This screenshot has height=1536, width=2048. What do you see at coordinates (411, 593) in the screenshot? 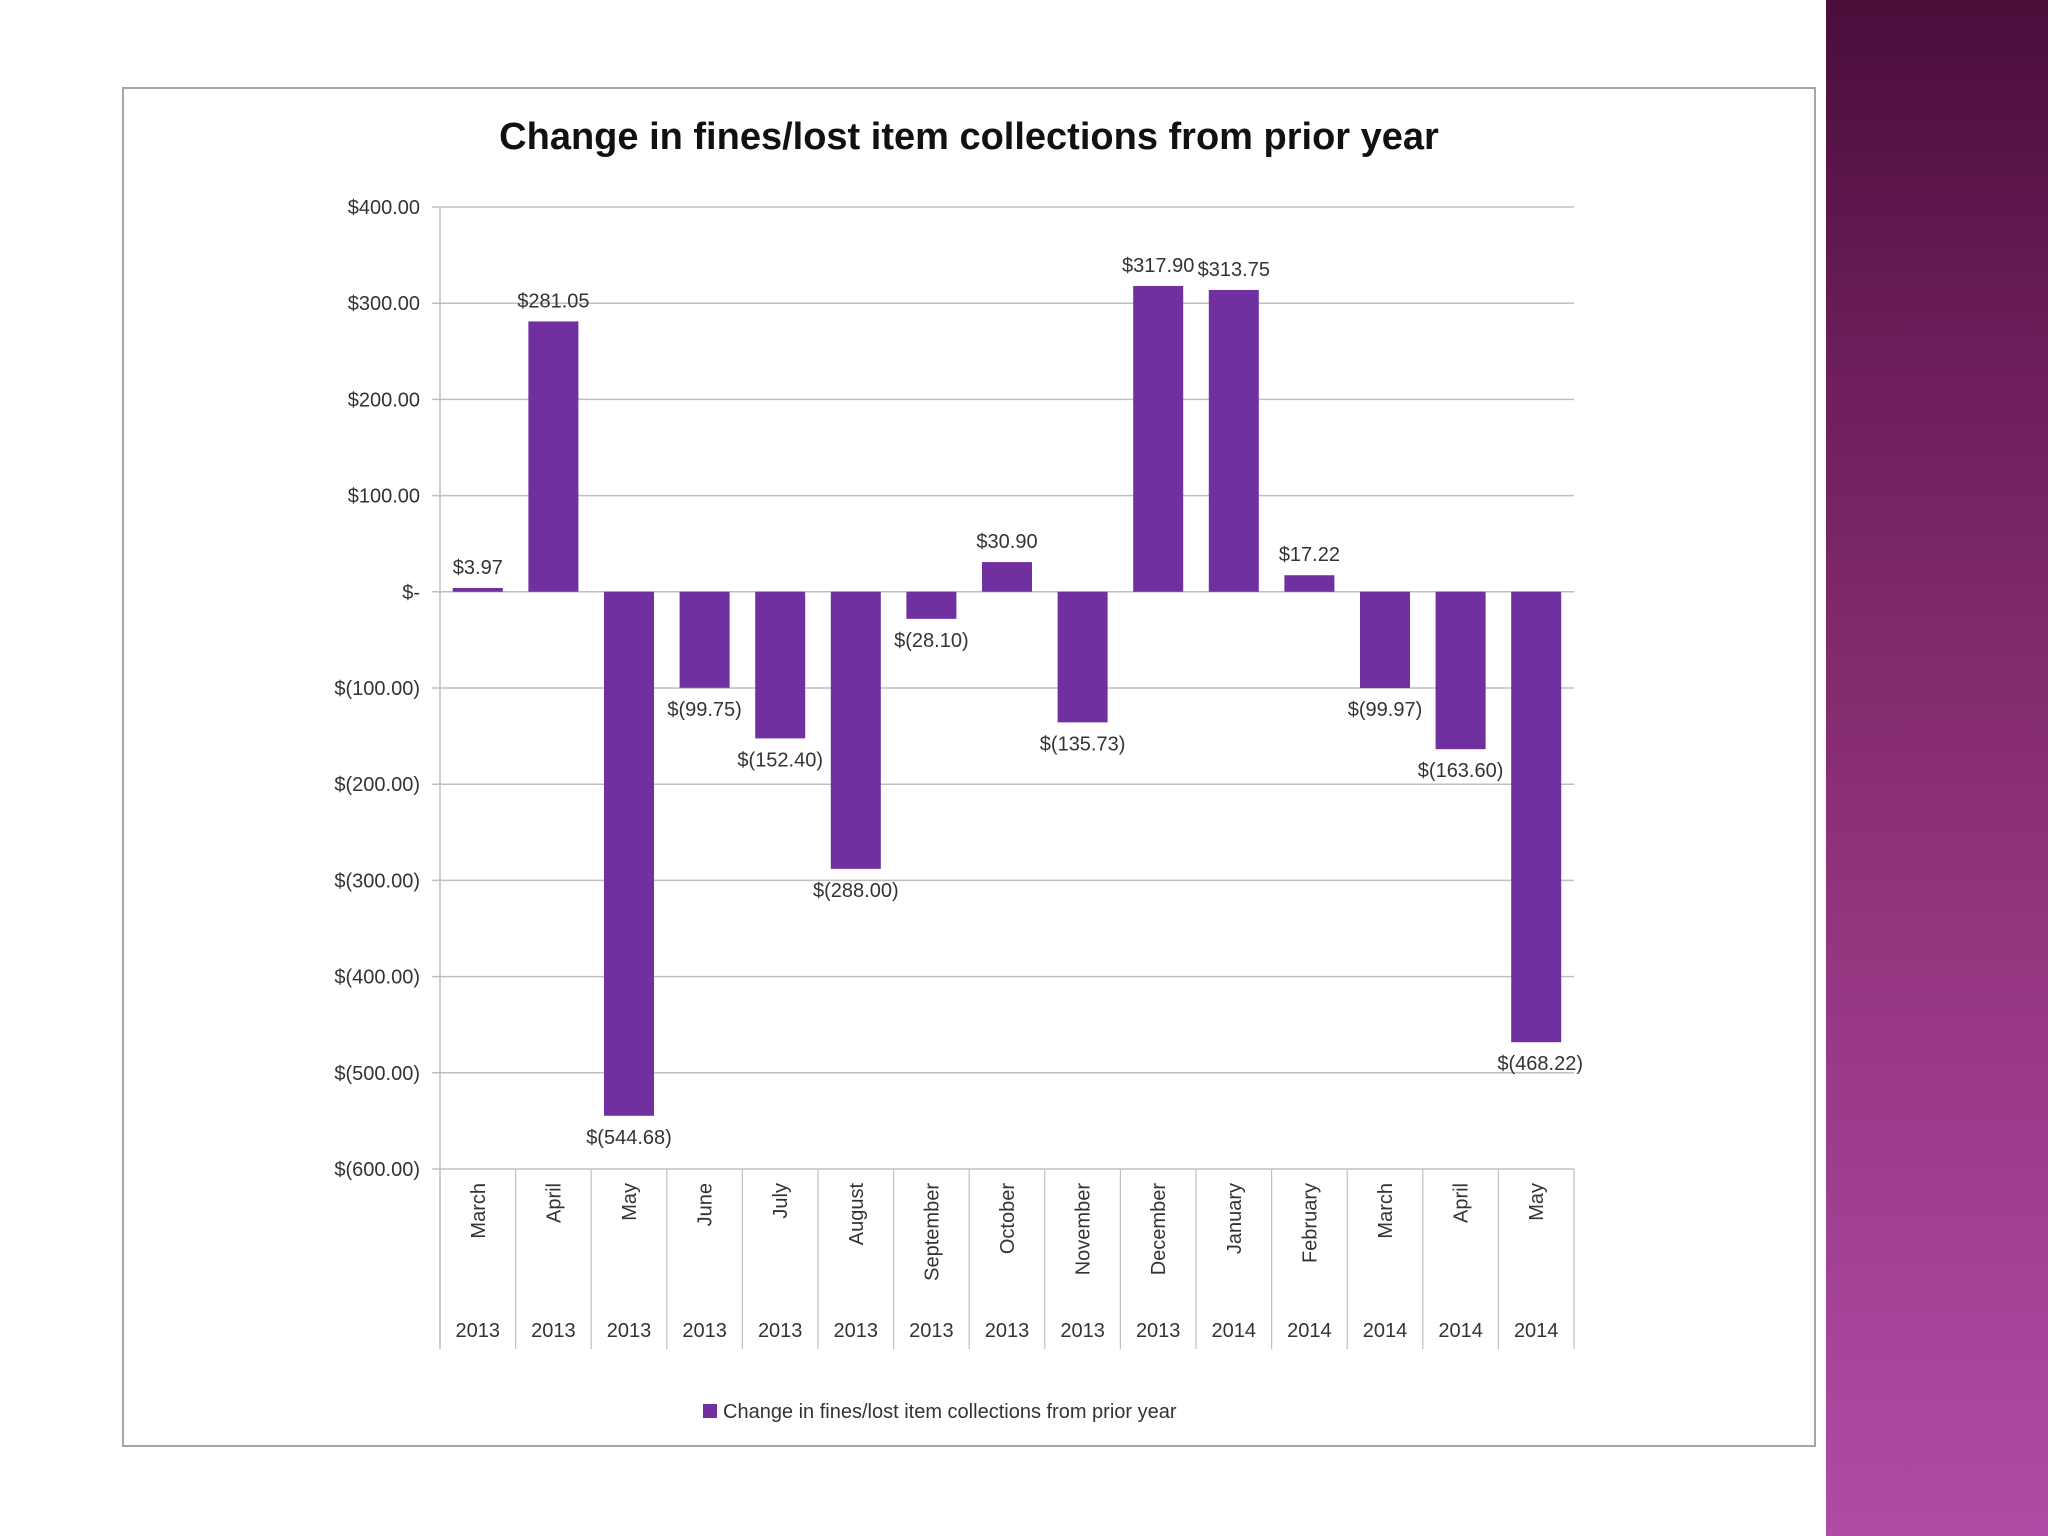
I see `y-tick-label: $-` at bounding box center [411, 593].